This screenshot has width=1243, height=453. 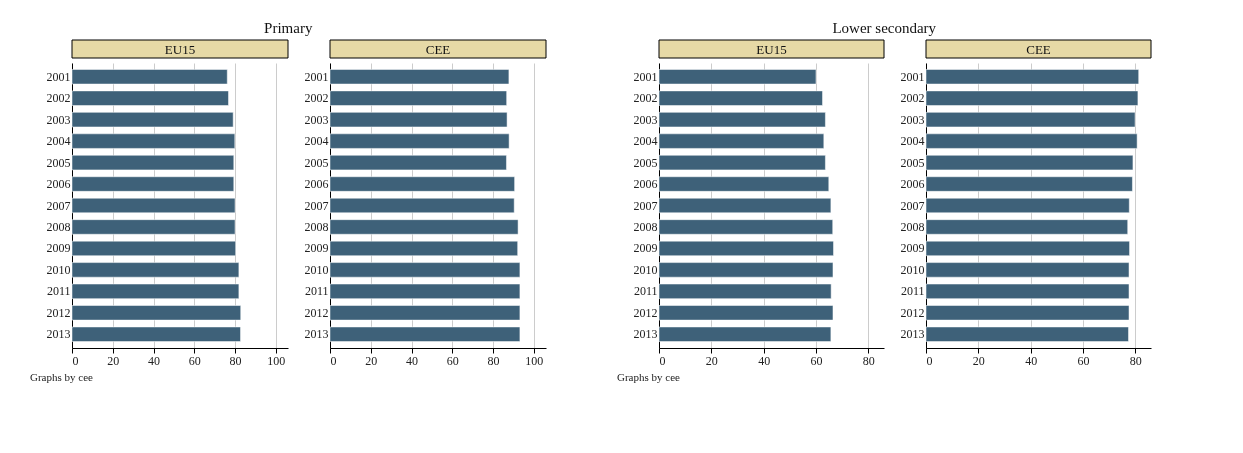 What do you see at coordinates (288, 27) in the screenshot?
I see `chart-title: Primary` at bounding box center [288, 27].